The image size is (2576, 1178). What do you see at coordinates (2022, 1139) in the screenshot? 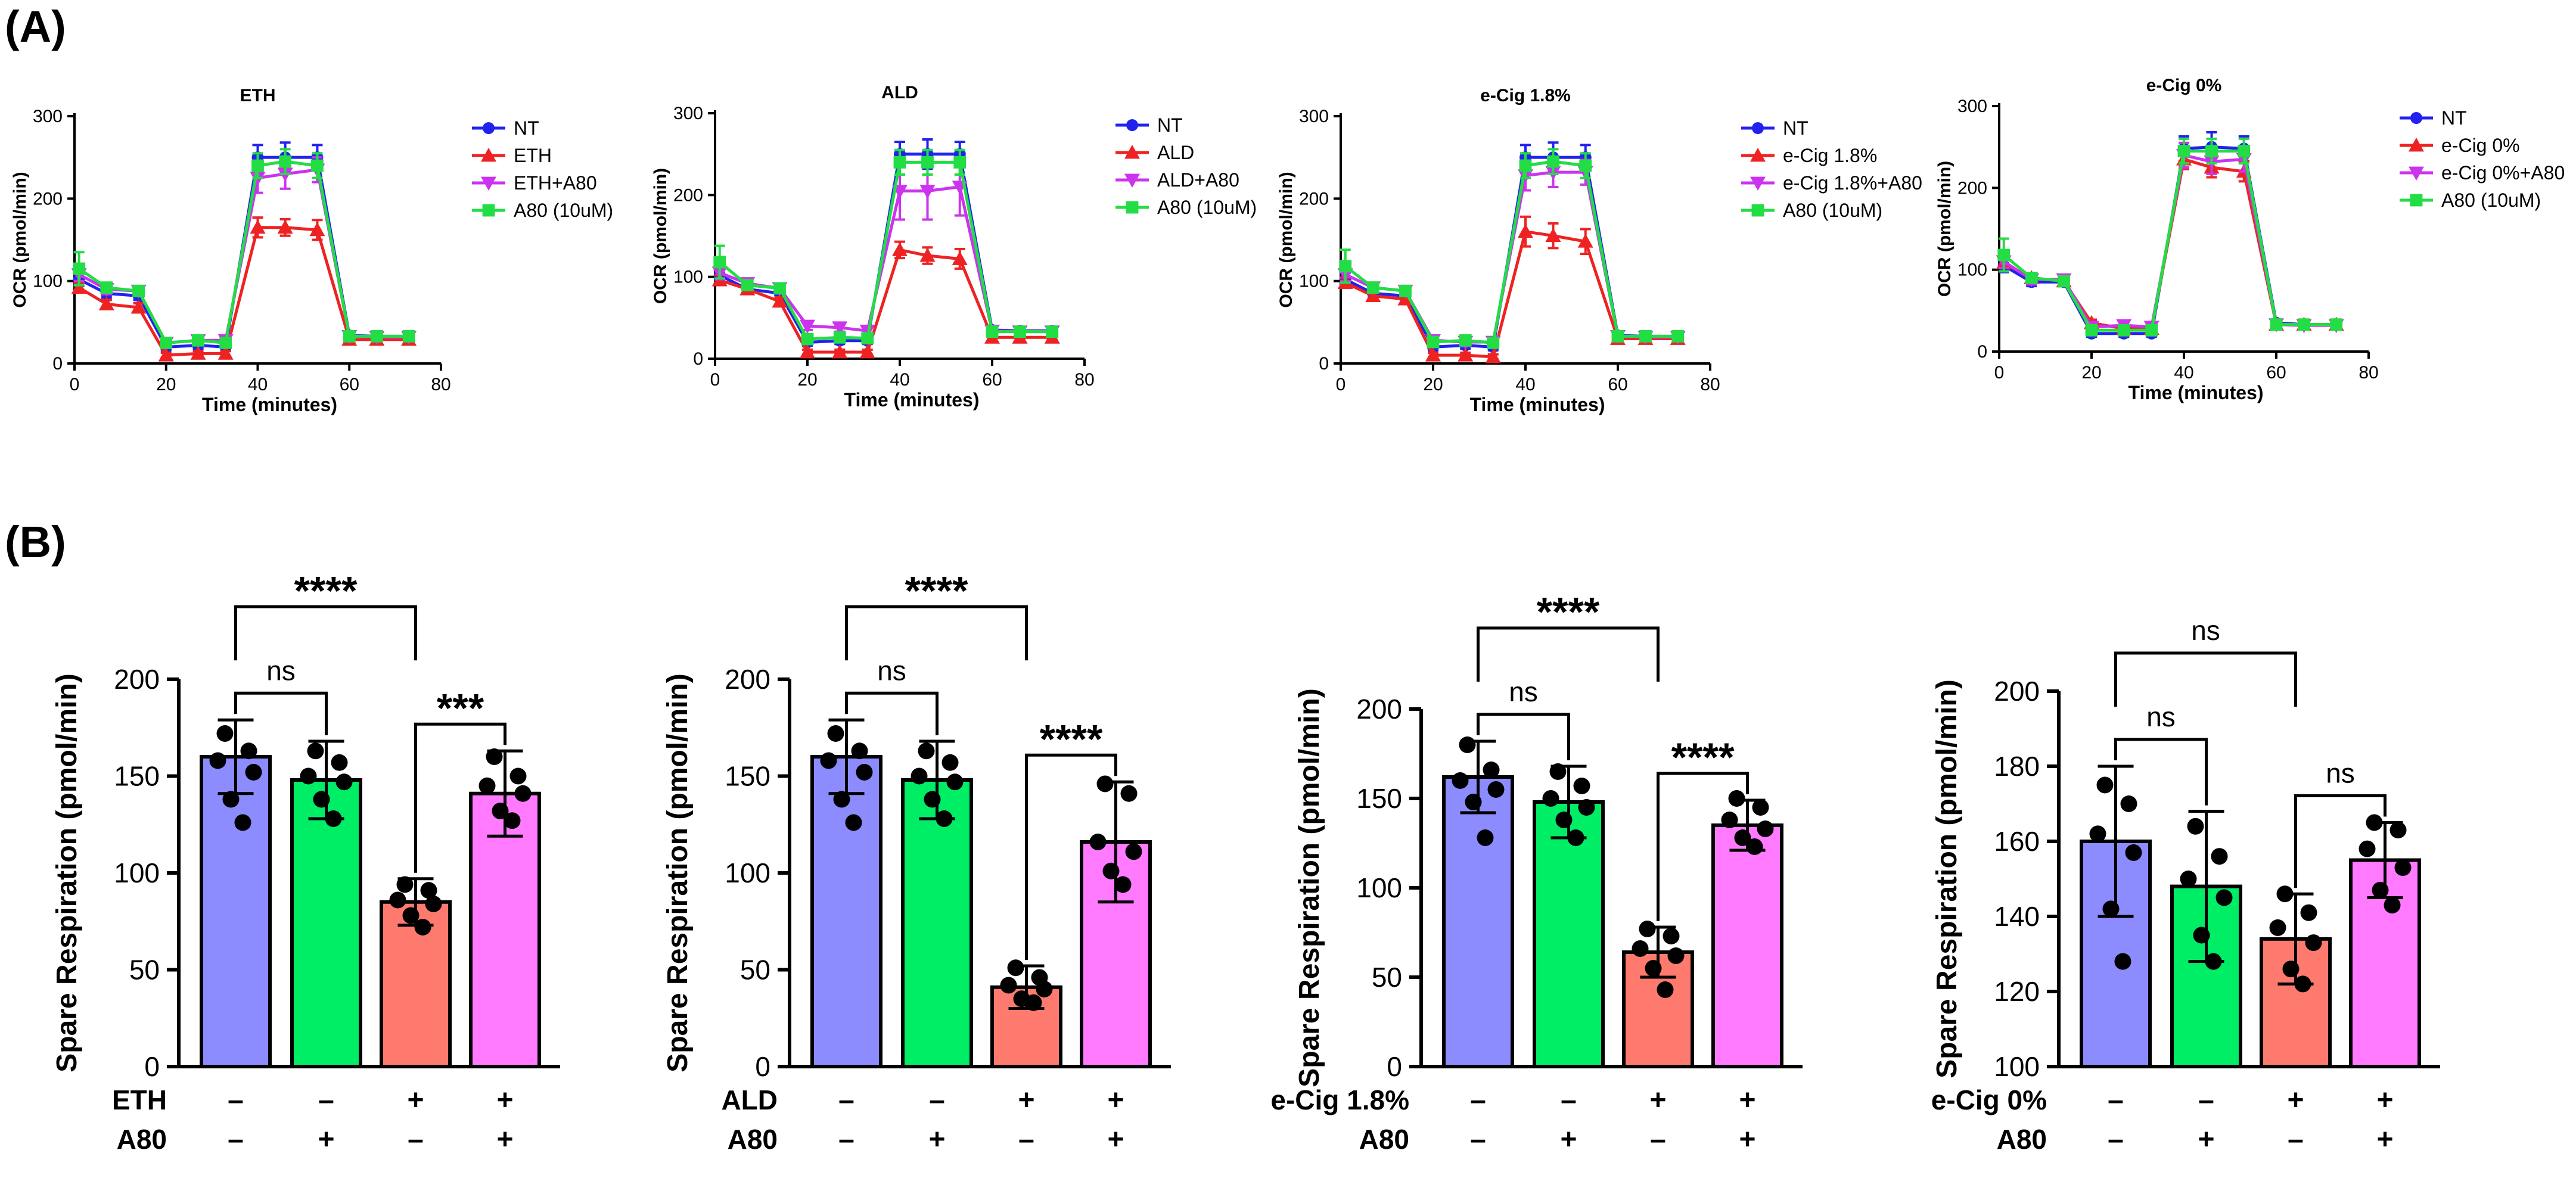
I see `a80-label: A80` at bounding box center [2022, 1139].